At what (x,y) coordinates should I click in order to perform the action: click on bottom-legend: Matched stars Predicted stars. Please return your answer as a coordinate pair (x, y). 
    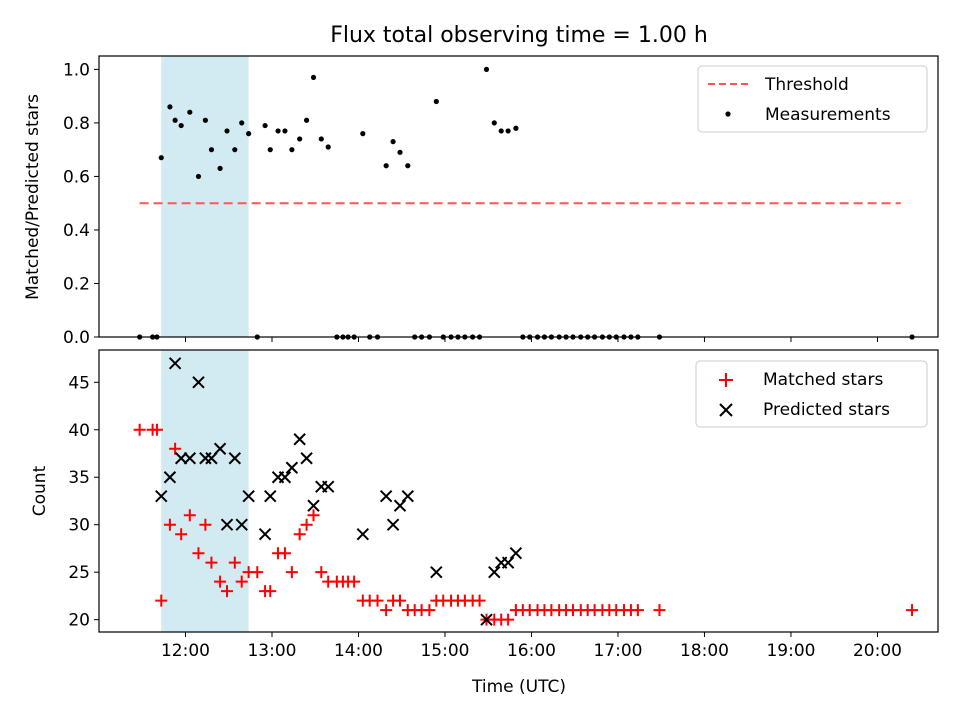
    Looking at the image, I should click on (811, 394).